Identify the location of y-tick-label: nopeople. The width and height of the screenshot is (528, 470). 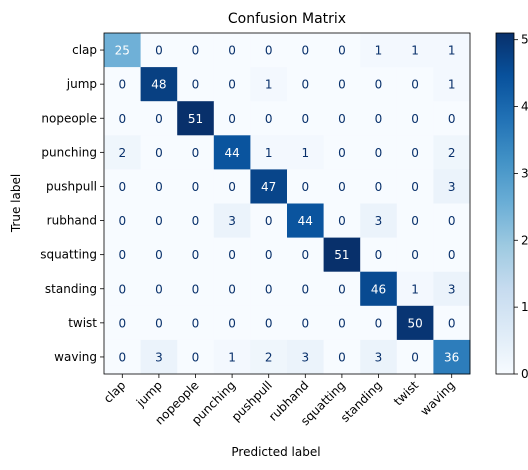
(69, 118).